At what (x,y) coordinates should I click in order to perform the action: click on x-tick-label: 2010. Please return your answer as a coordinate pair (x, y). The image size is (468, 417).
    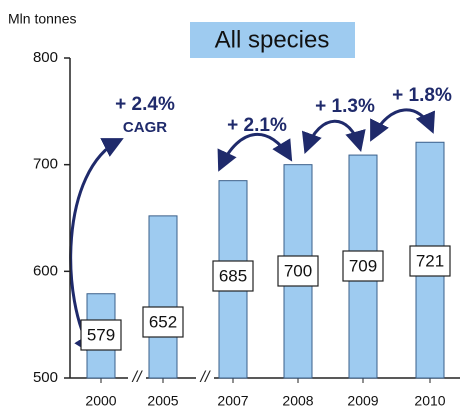
    Looking at the image, I should click on (429, 401).